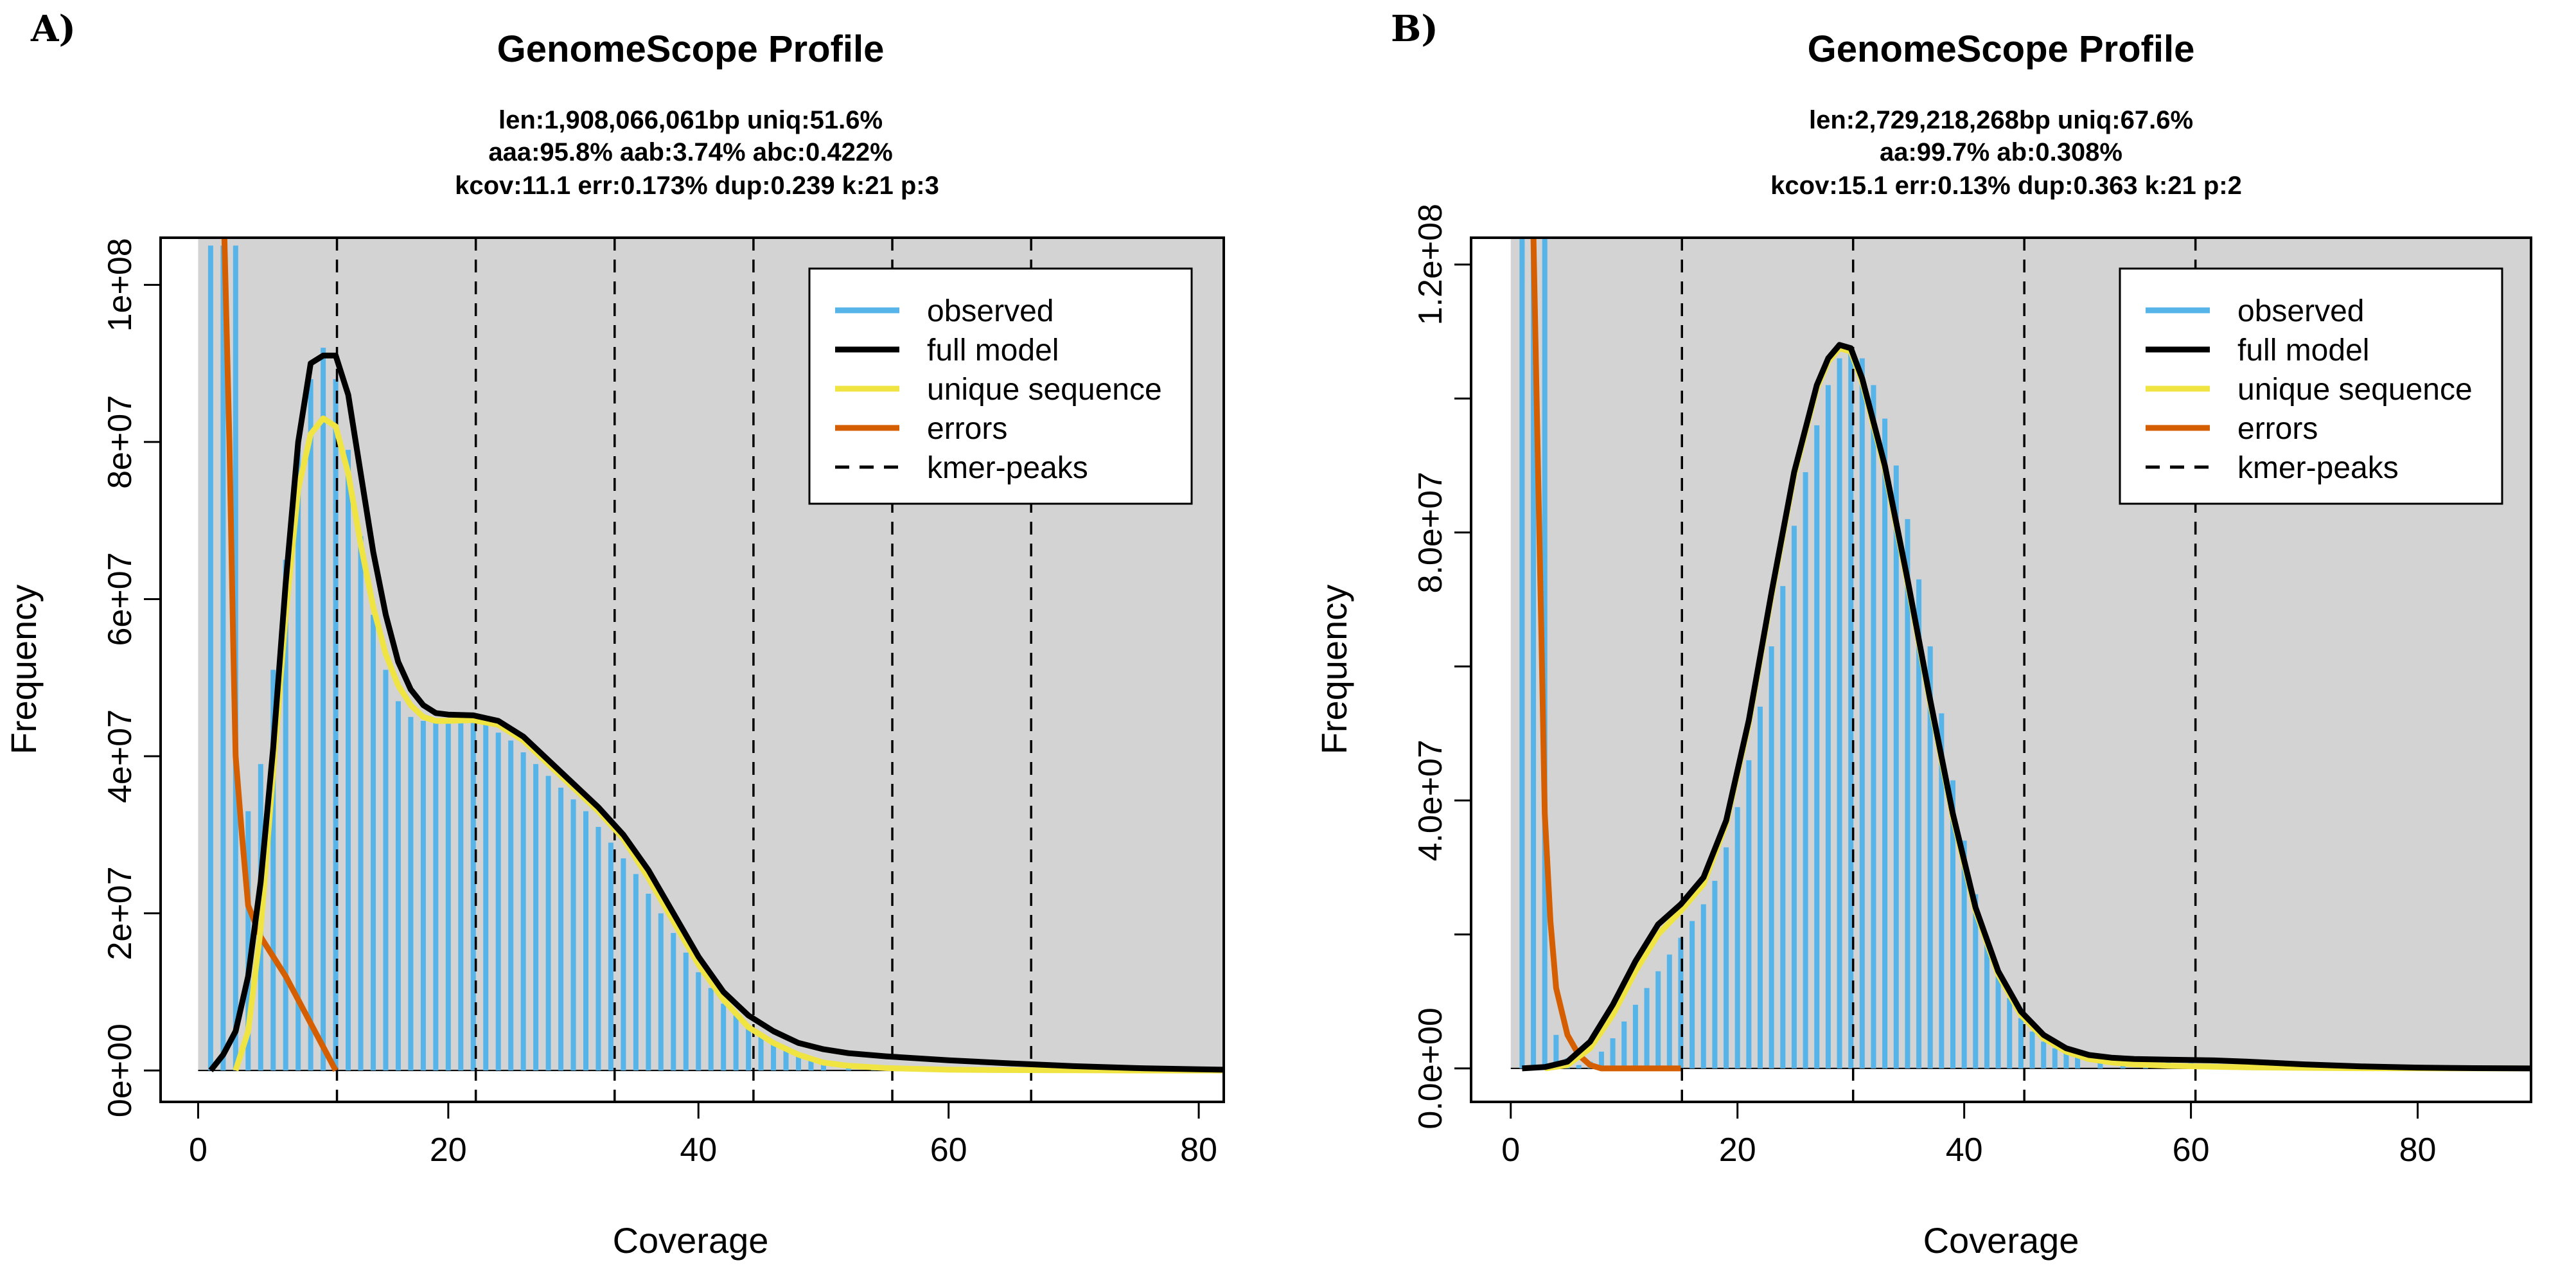  I want to click on panel-a-subtitle-1: len:1,908,066,061bp uniq:51.6%, so click(690, 120).